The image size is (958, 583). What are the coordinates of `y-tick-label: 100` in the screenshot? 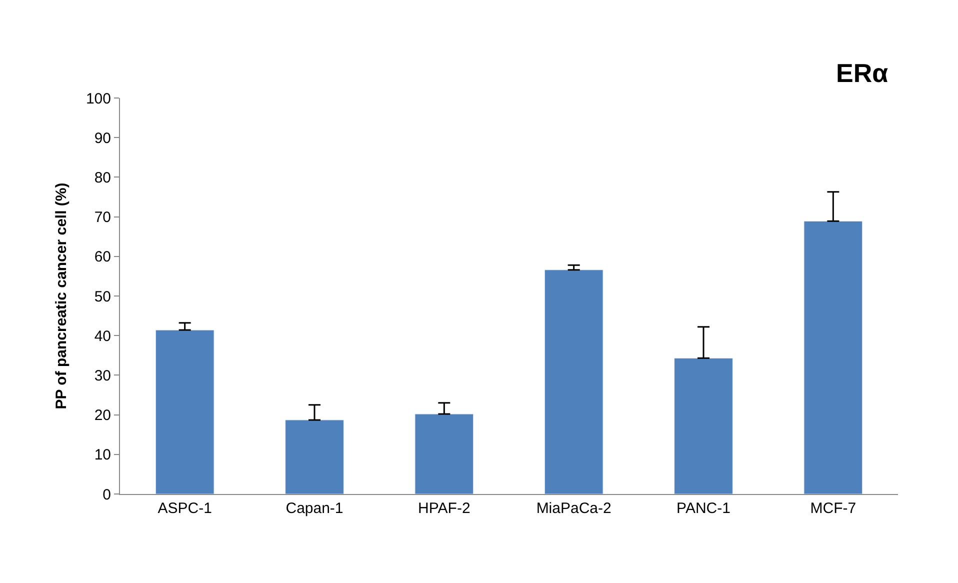 It's located at (98, 99).